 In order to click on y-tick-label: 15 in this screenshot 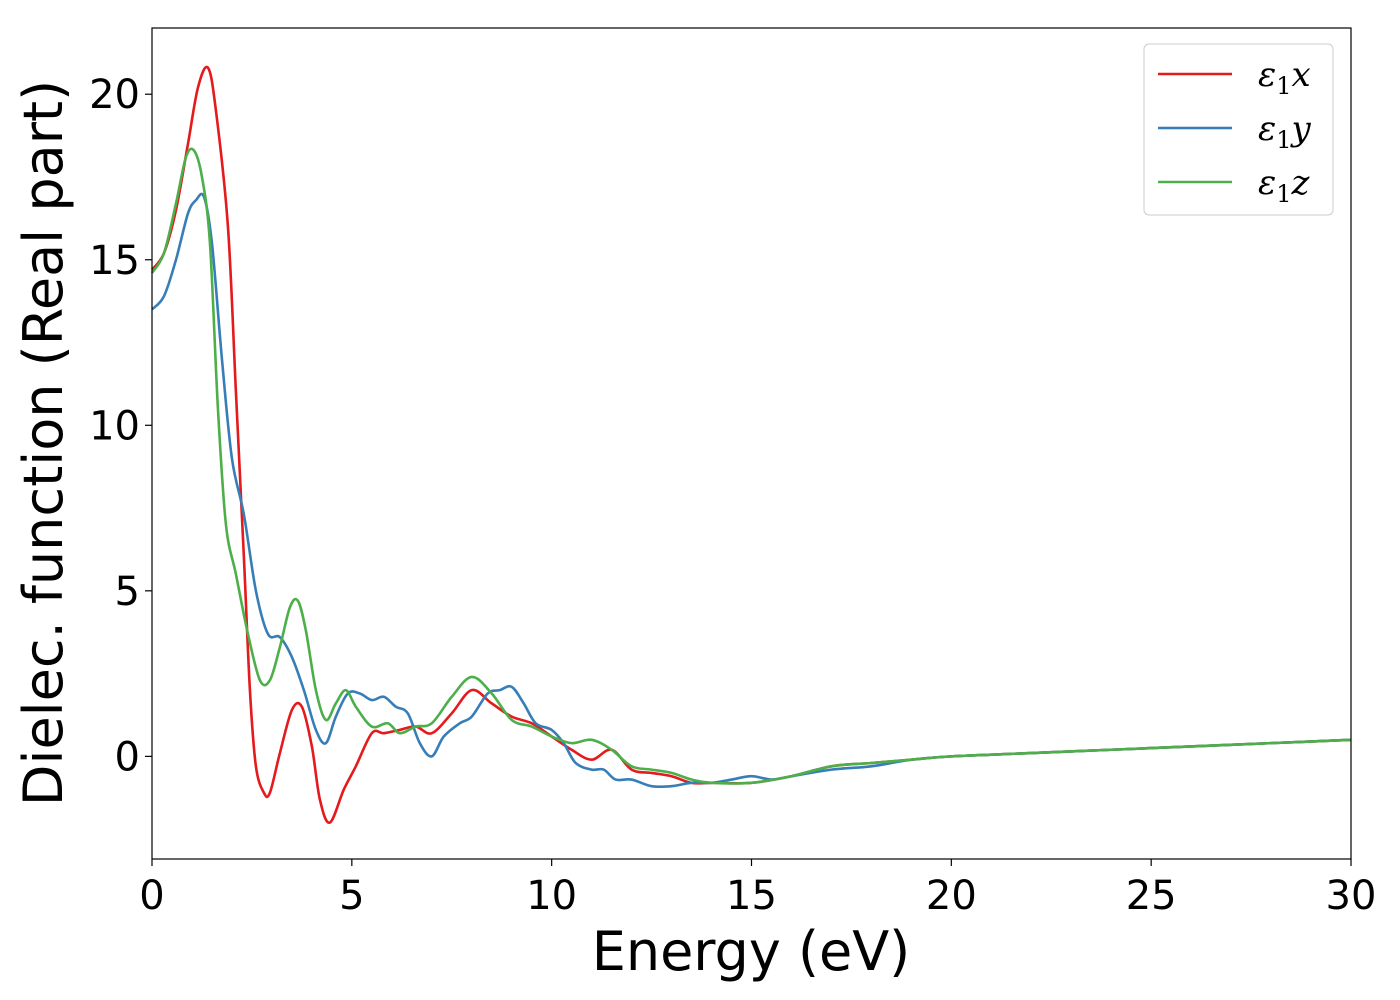, I will do `click(114, 261)`.